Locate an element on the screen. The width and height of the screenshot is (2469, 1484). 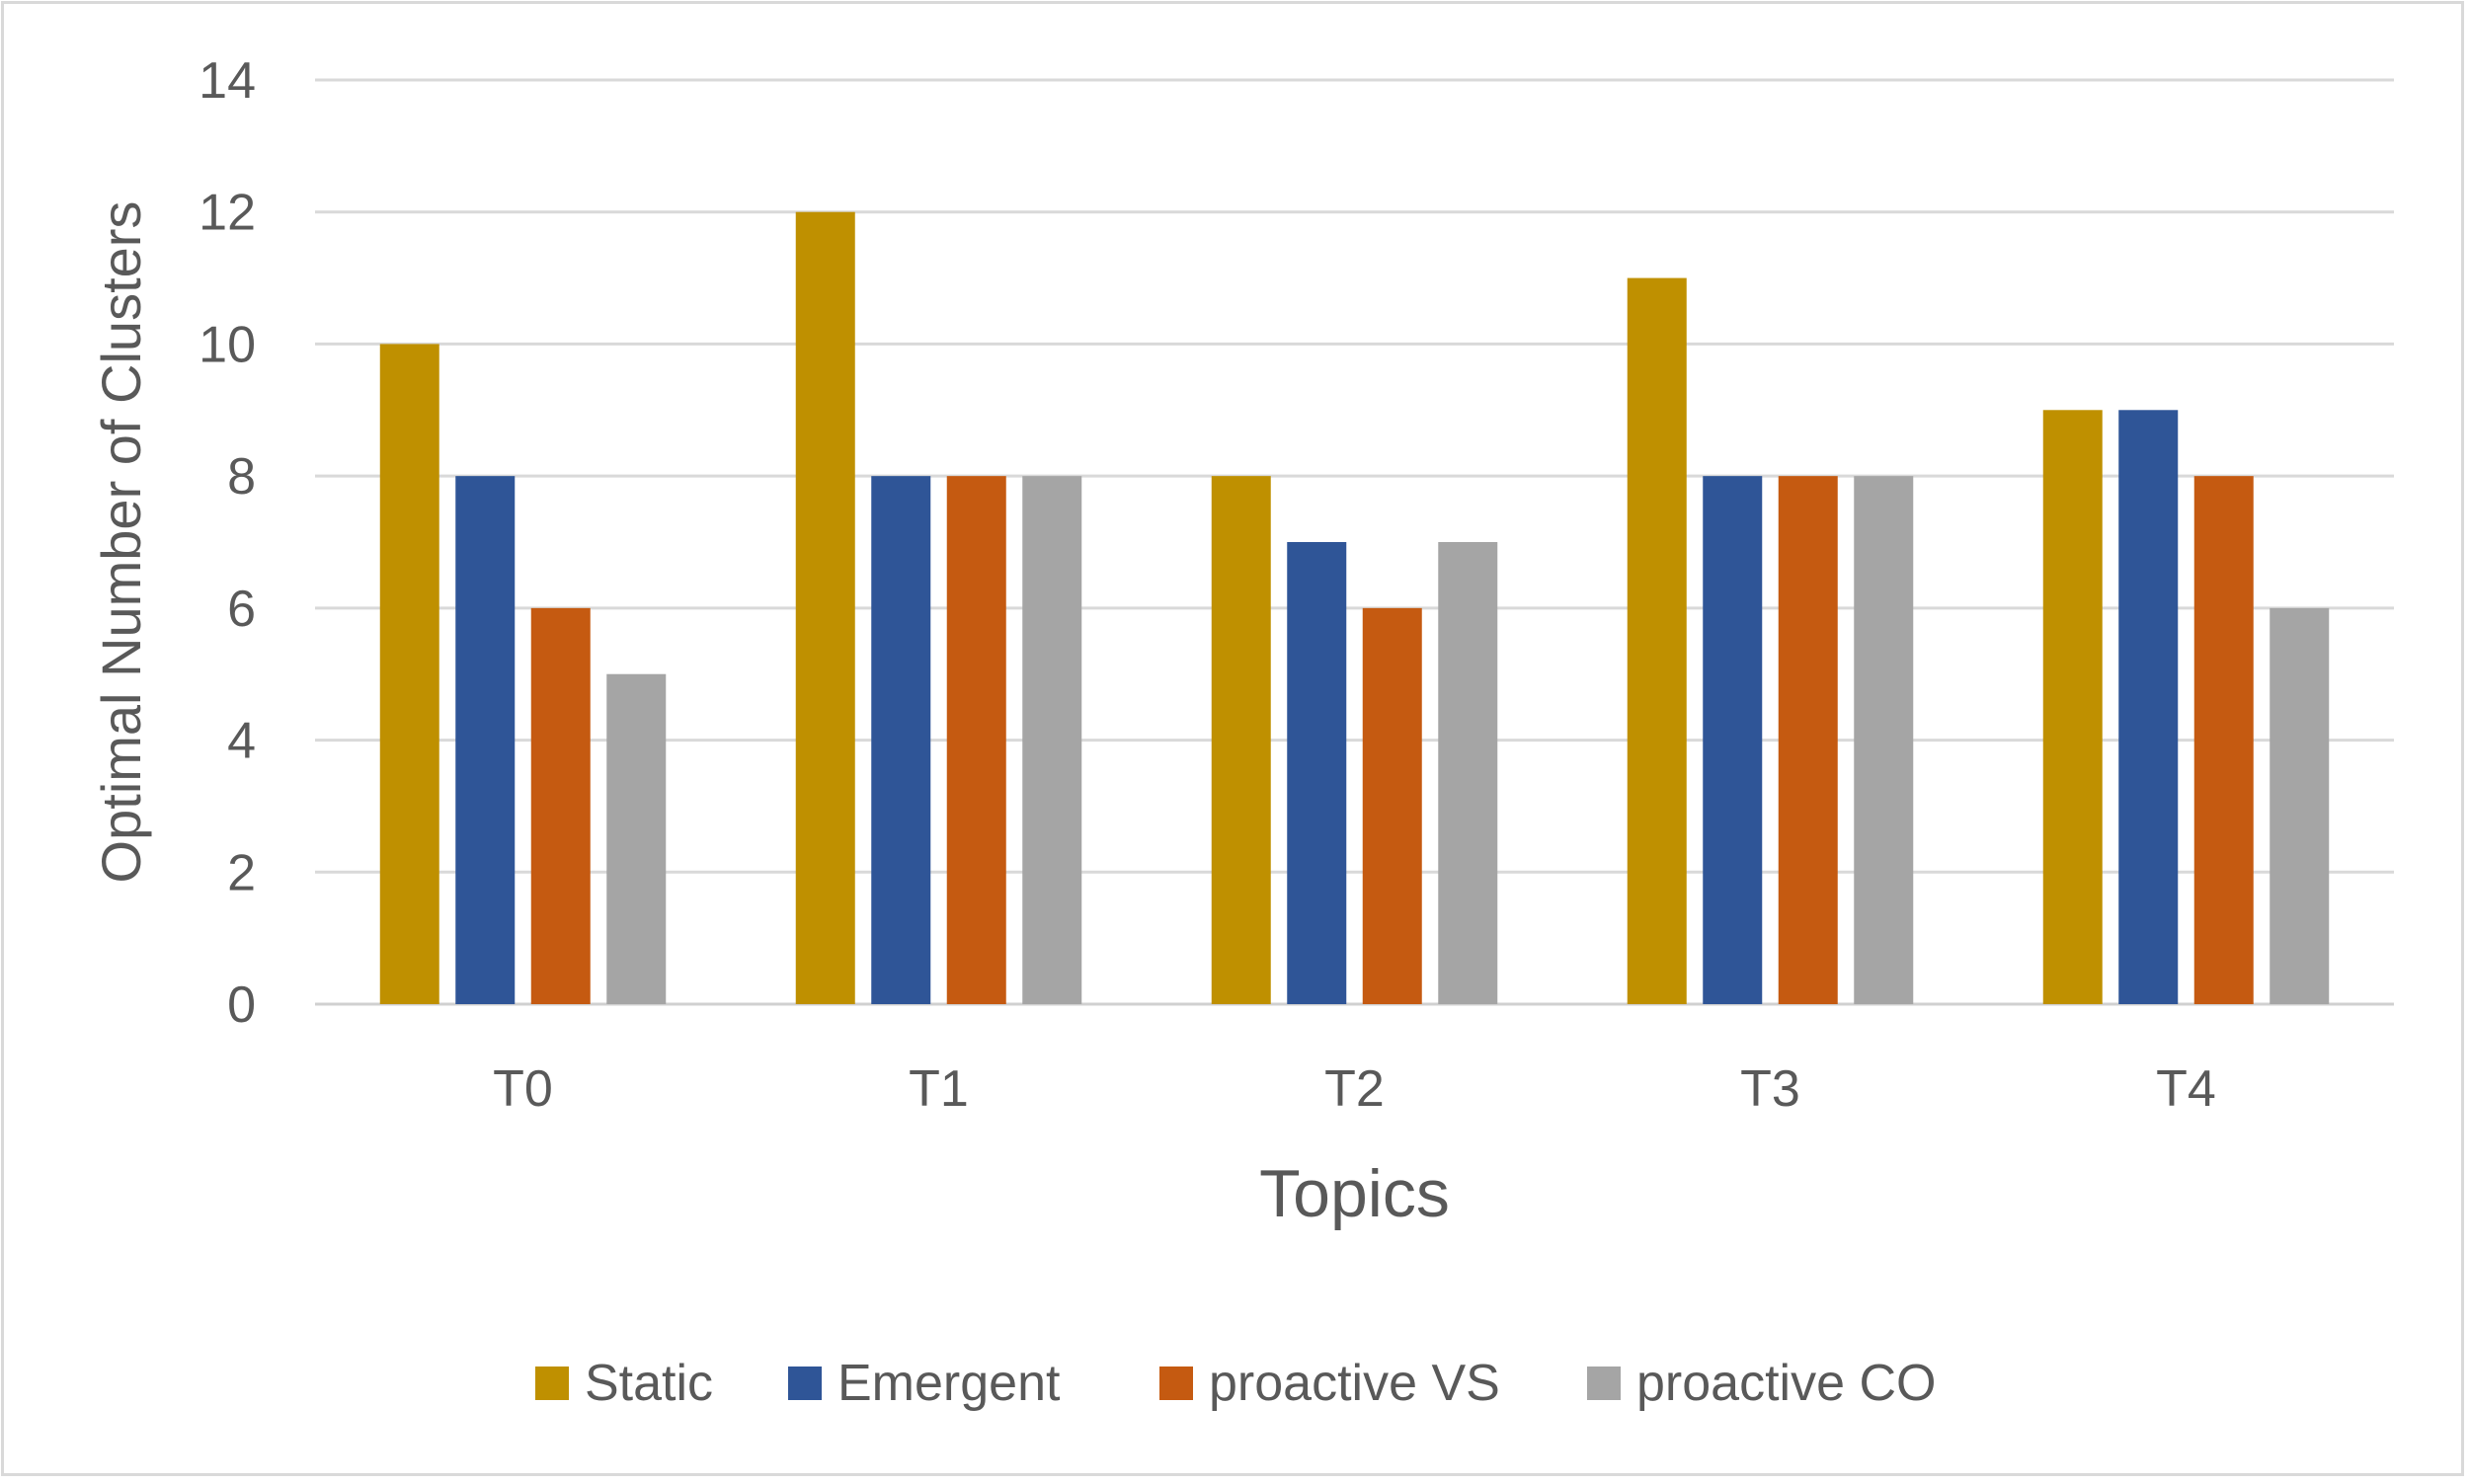
x-tick-label: T0 is located at coordinates (523, 1089).